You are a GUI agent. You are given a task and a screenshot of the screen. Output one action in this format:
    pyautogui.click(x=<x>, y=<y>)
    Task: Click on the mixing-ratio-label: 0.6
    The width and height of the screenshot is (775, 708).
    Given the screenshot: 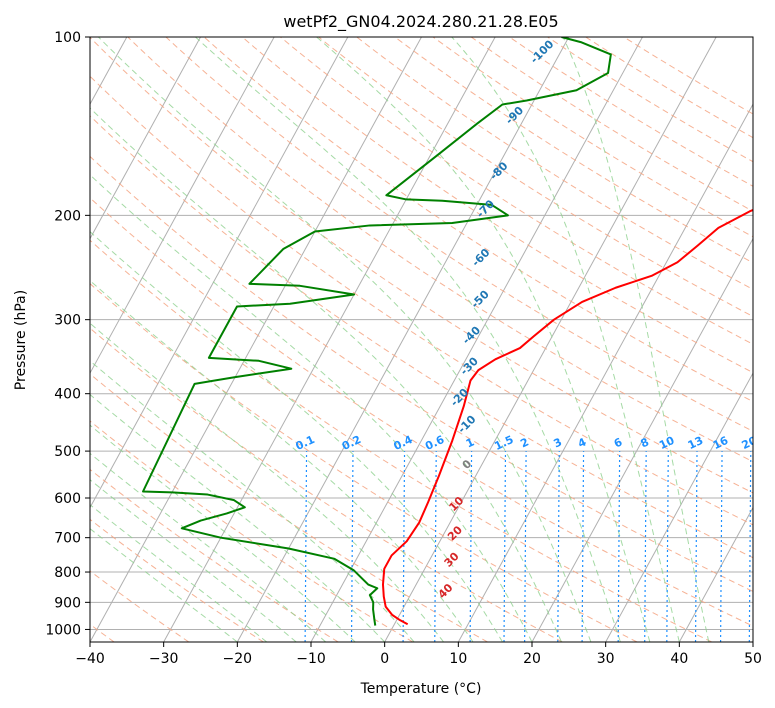 What is the action you would take?
    pyautogui.click(x=434, y=443)
    